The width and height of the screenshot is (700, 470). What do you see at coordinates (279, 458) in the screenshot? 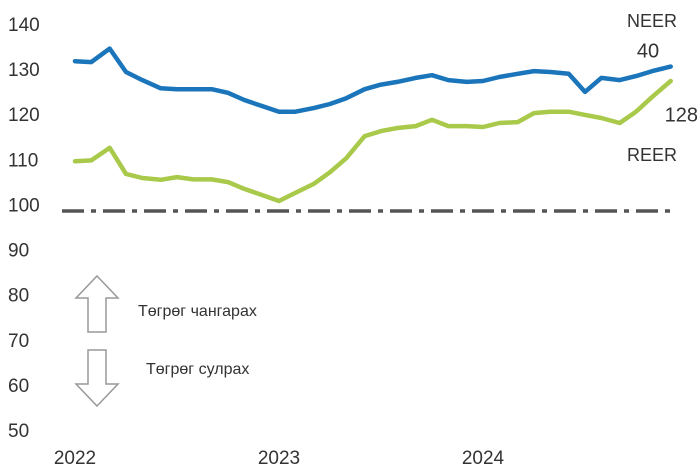
I see `x-tick-label: 2023` at bounding box center [279, 458].